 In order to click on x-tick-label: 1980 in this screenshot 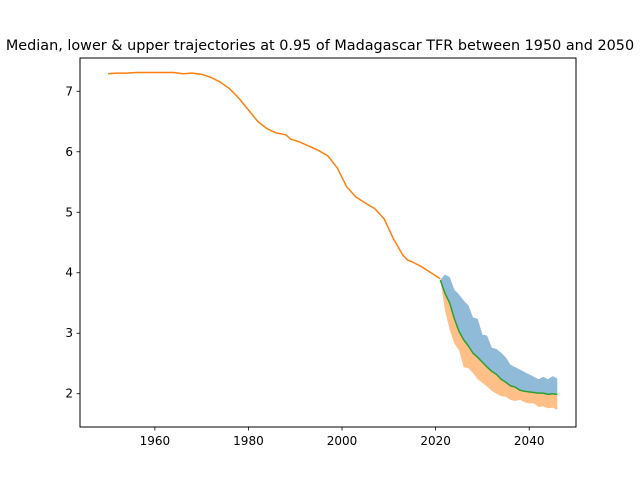, I will do `click(248, 441)`.